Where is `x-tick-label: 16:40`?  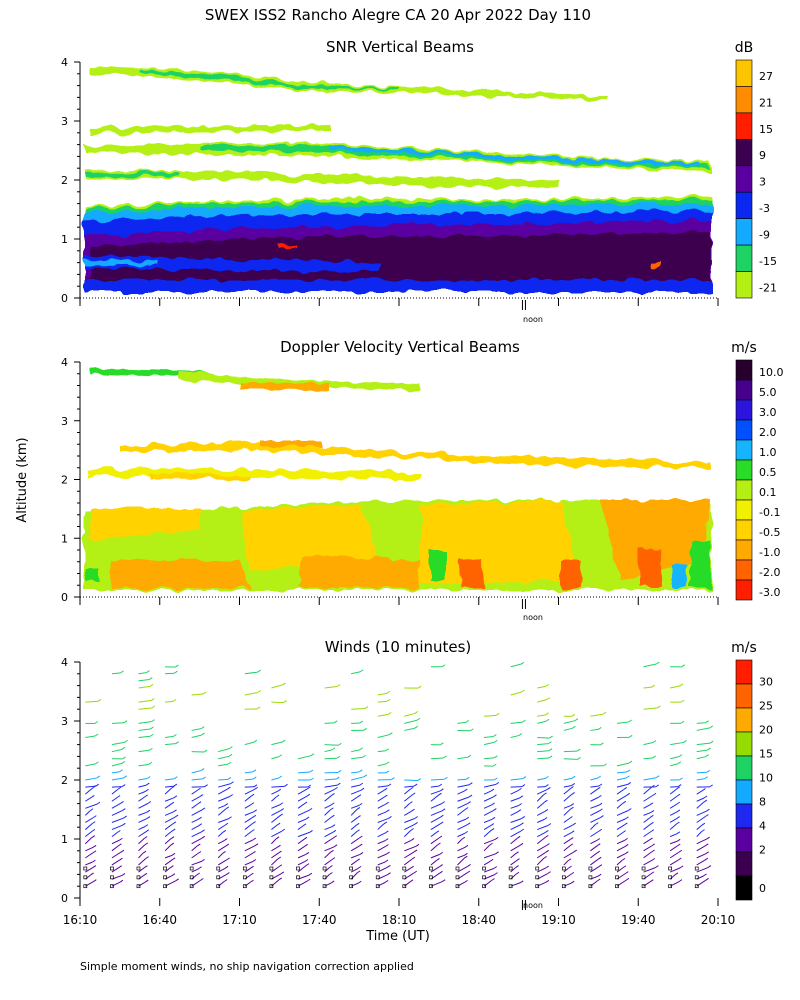 x-tick-label: 16:40 is located at coordinates (159, 920).